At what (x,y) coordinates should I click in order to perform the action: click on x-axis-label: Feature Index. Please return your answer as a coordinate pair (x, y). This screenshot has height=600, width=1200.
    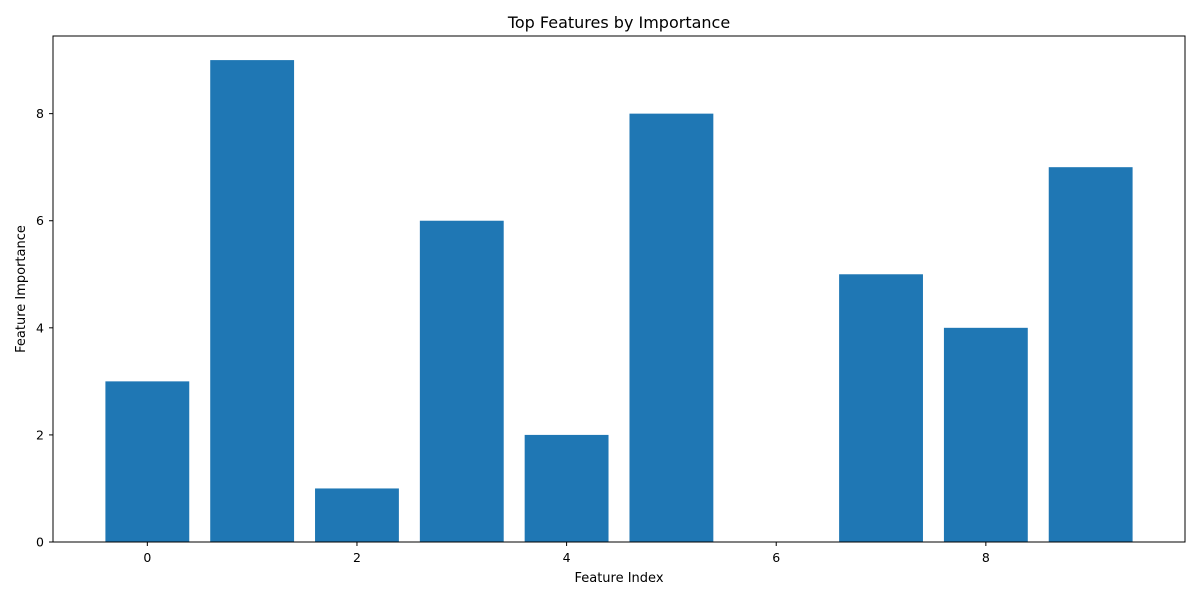
    Looking at the image, I should click on (618, 578).